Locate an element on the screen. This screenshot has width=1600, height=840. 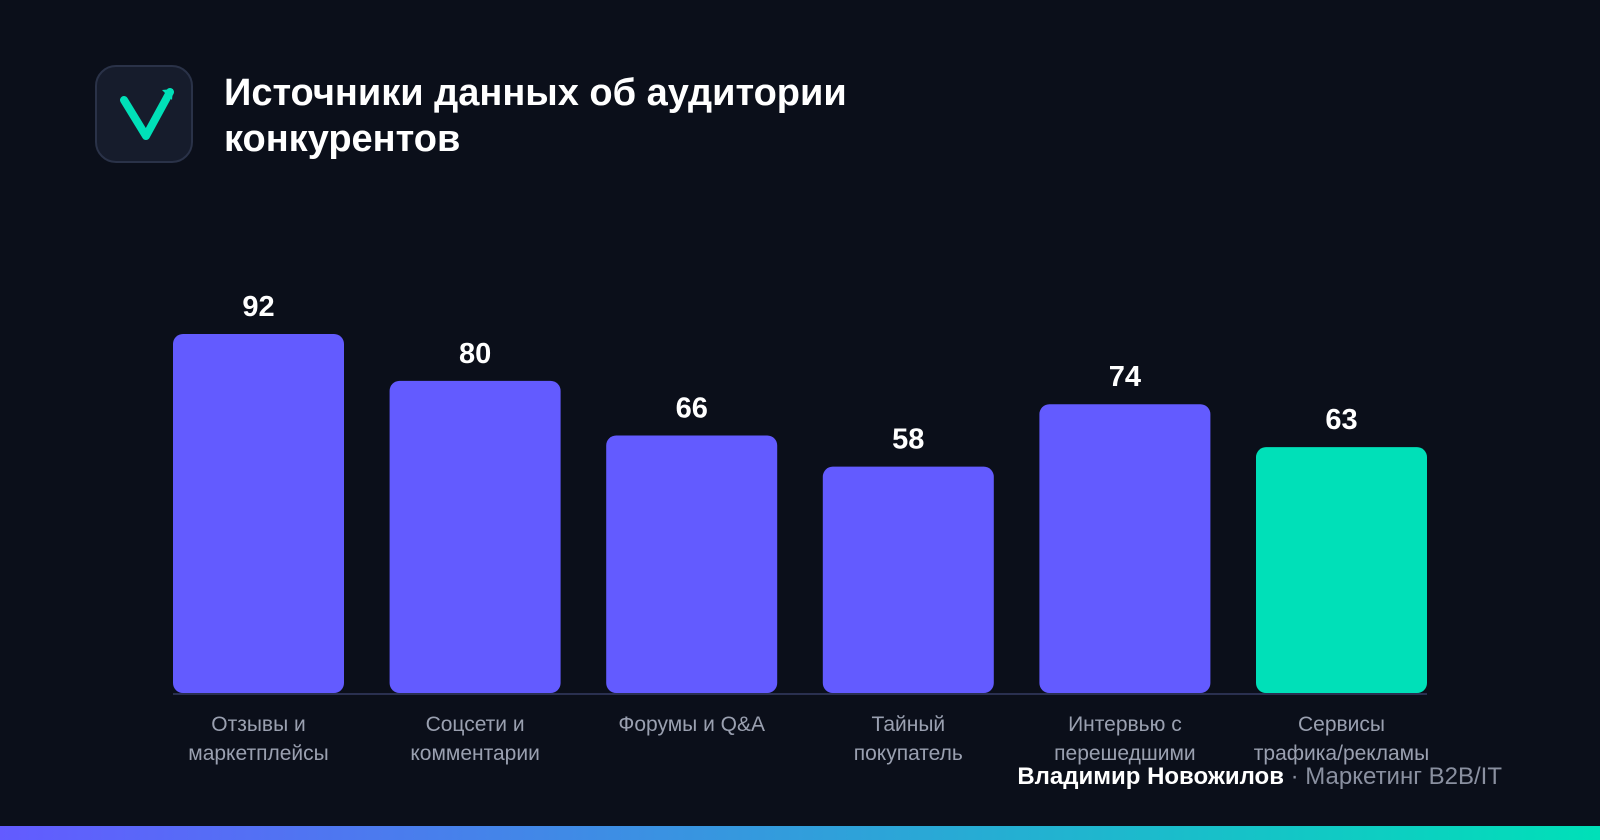
footer: Владимир Новожилов · Маркетинг B2B/IT is located at coordinates (1259, 777).